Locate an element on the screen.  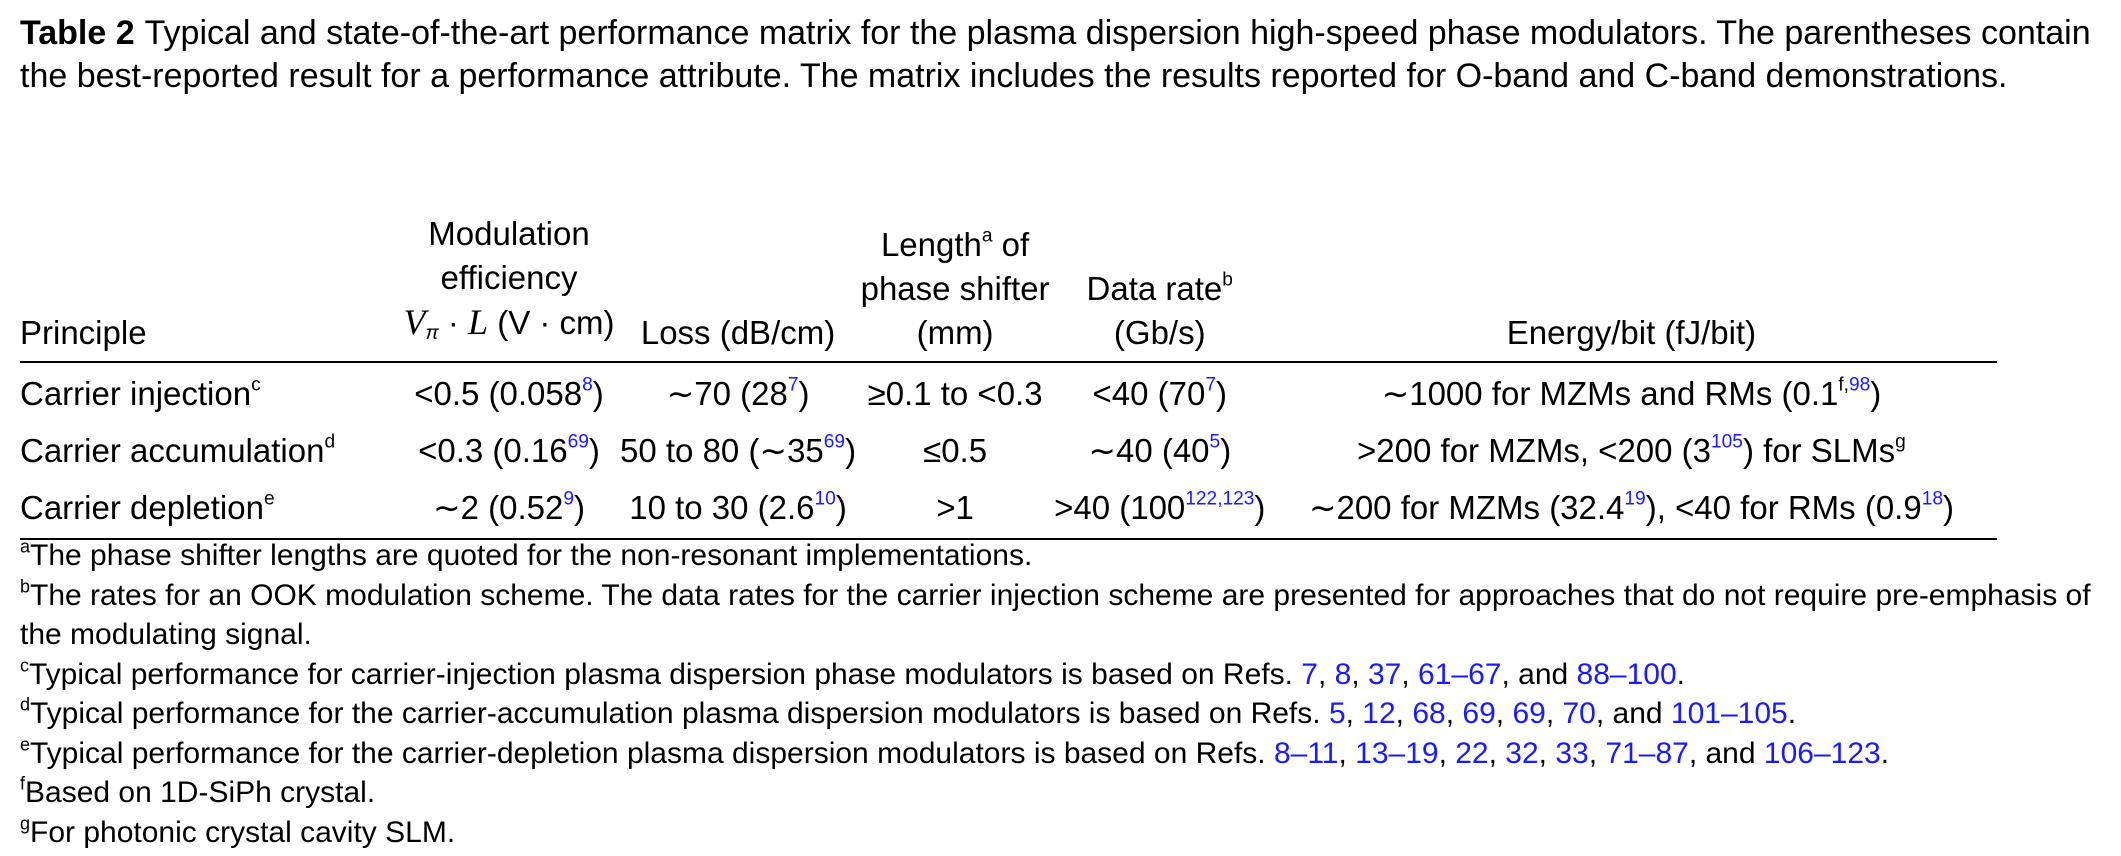
value: <40 (70 is located at coordinates (1149, 393).